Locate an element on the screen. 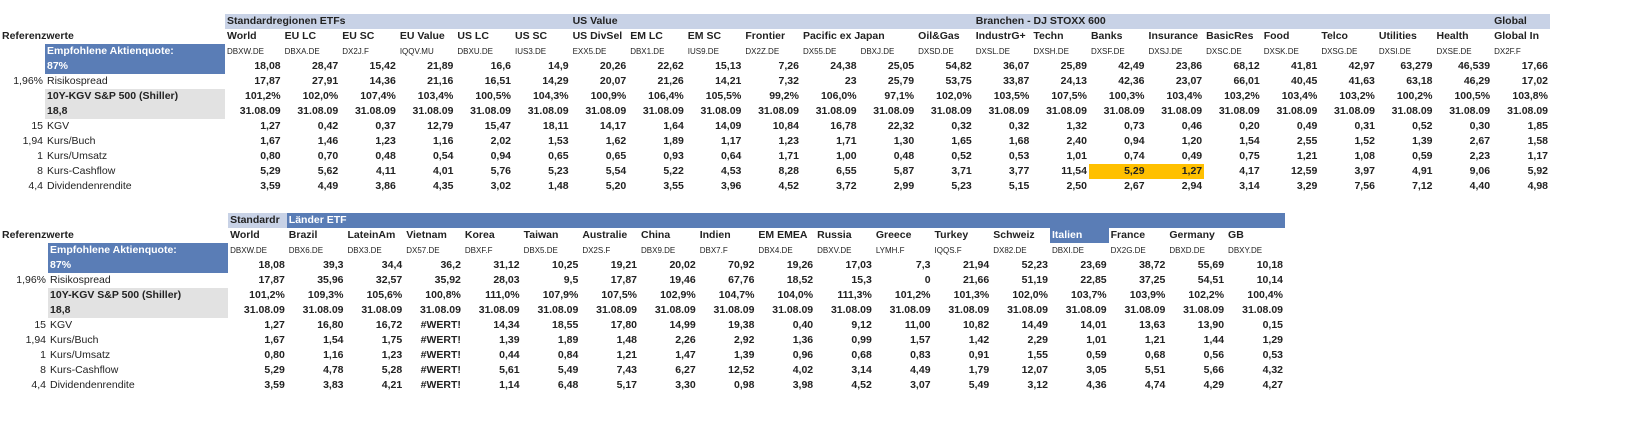 The image size is (1630, 425). cell-value: 103,9% is located at coordinates (1147, 295).